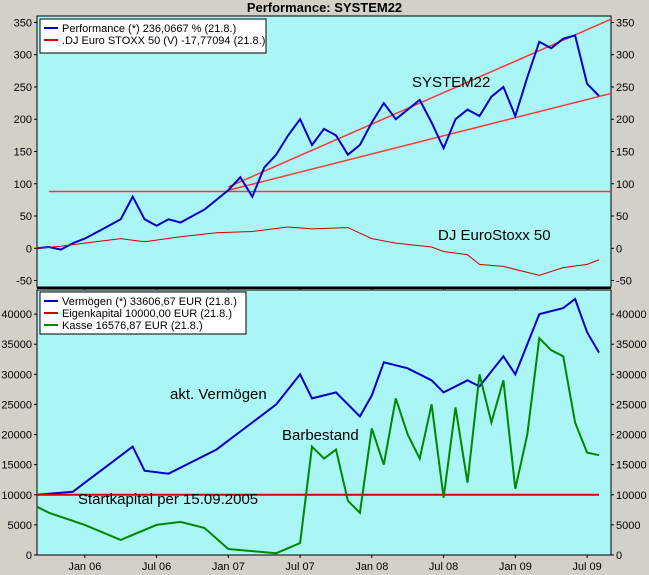 The image size is (649, 575). I want to click on y-tick-label-right: 50, so click(622, 217).